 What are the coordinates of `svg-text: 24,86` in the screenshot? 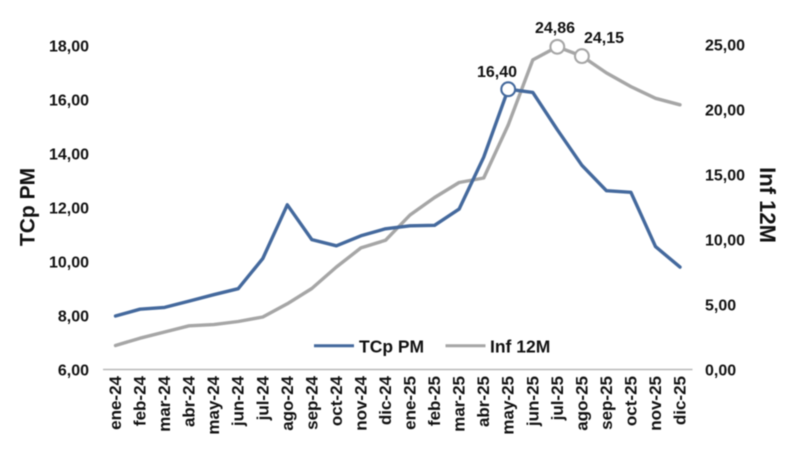 It's located at (555, 28).